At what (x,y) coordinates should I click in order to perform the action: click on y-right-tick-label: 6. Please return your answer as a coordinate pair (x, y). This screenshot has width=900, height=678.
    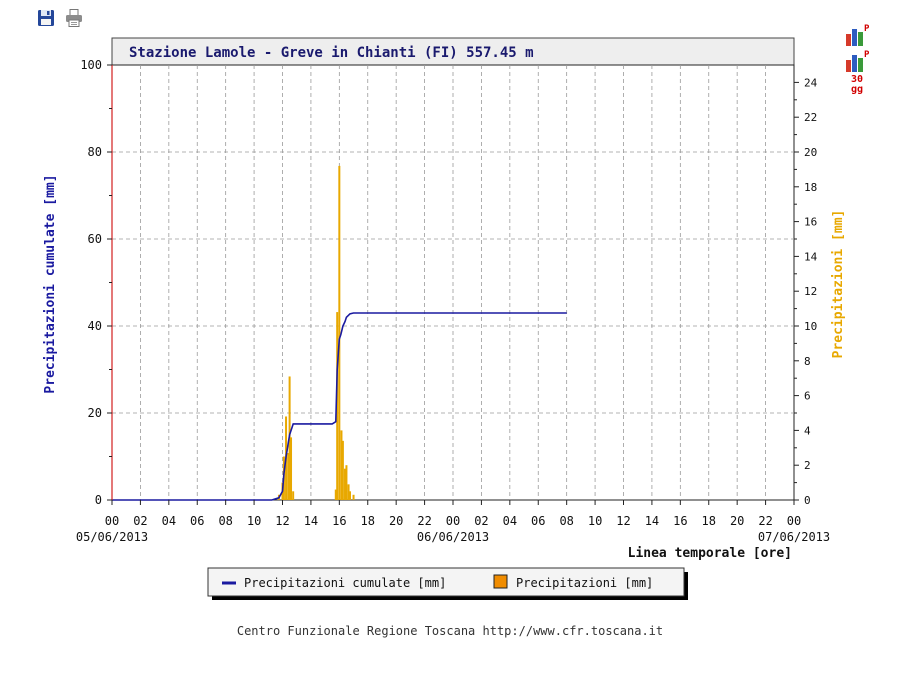
    Looking at the image, I should click on (807, 396).